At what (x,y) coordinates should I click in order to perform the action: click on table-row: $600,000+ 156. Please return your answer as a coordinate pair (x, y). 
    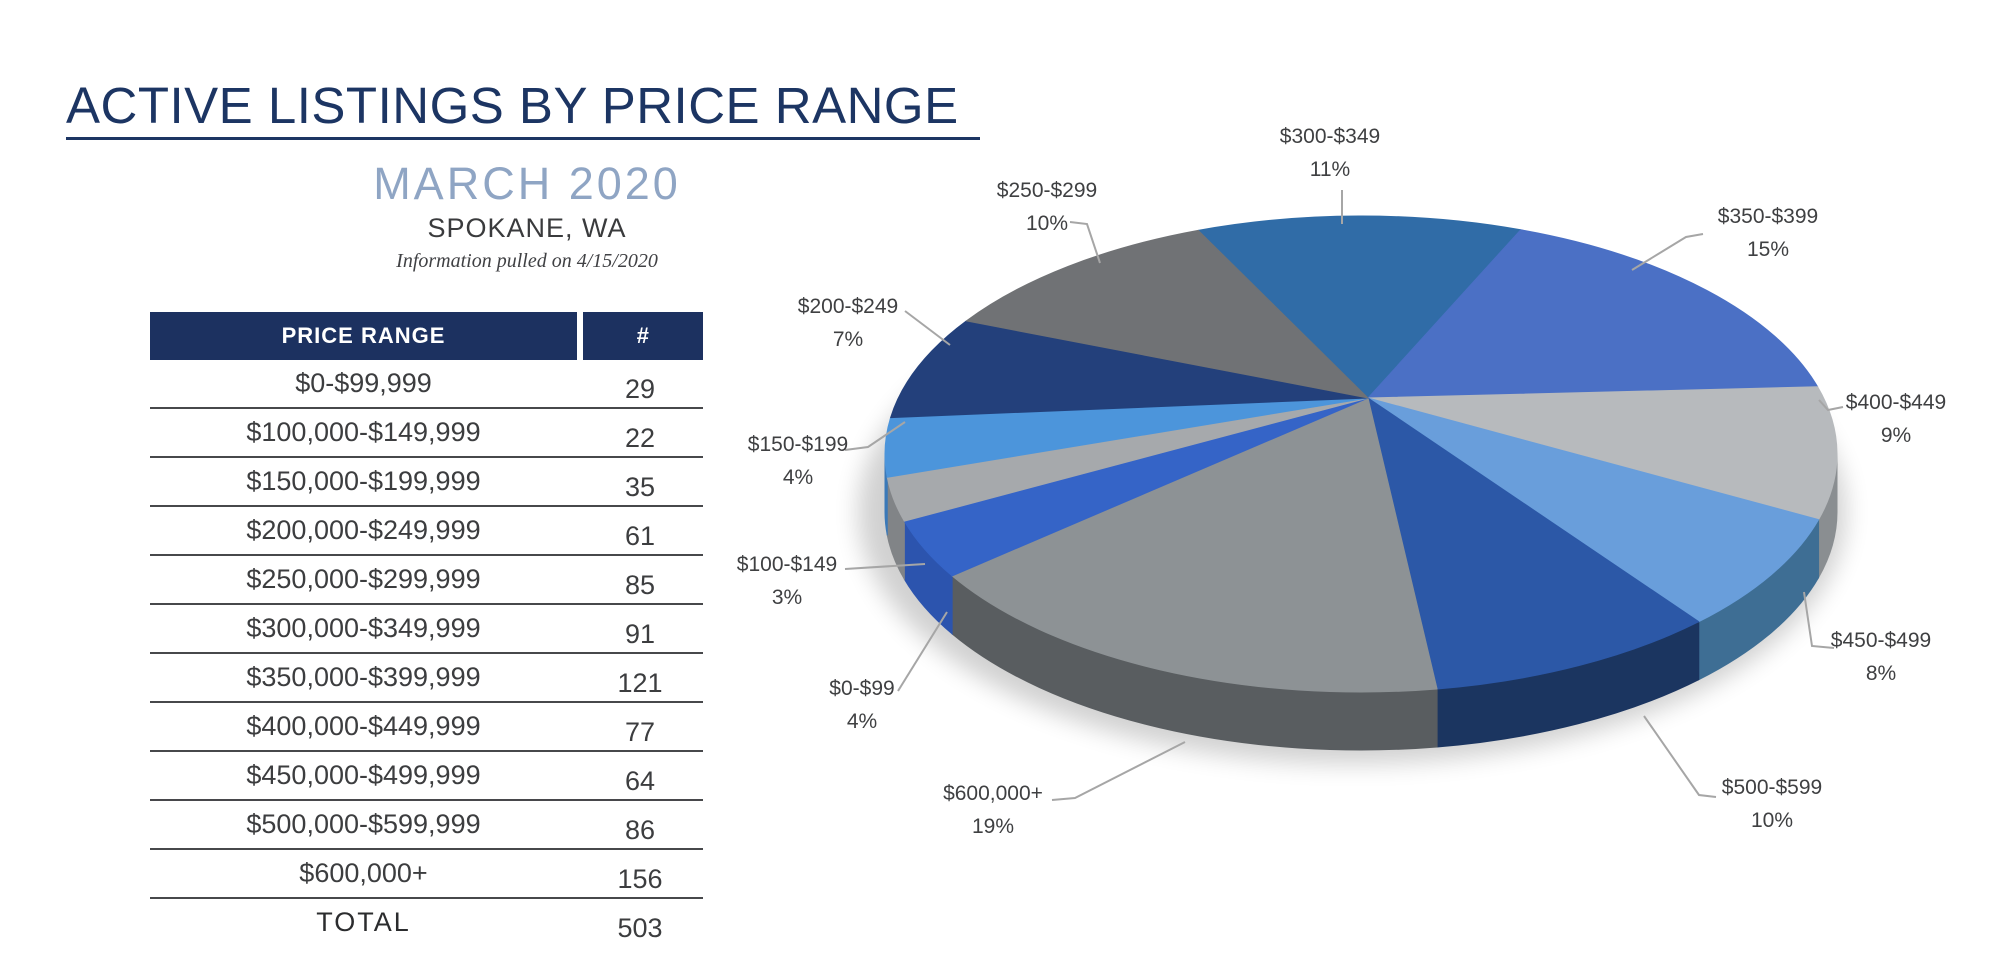
    Looking at the image, I should click on (426, 874).